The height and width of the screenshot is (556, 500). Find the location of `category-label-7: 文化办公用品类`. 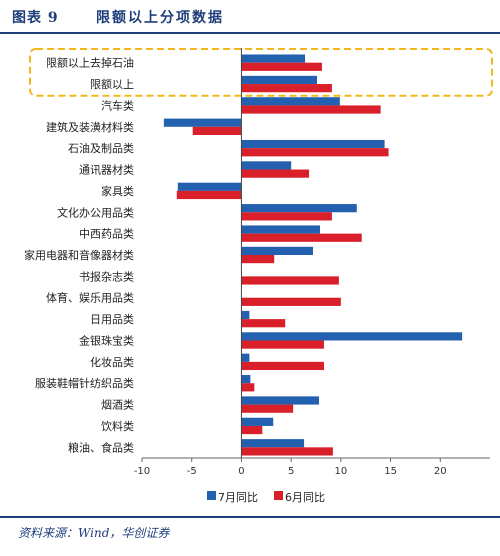

category-label-7: 文化办公用品类 is located at coordinates (95, 212).